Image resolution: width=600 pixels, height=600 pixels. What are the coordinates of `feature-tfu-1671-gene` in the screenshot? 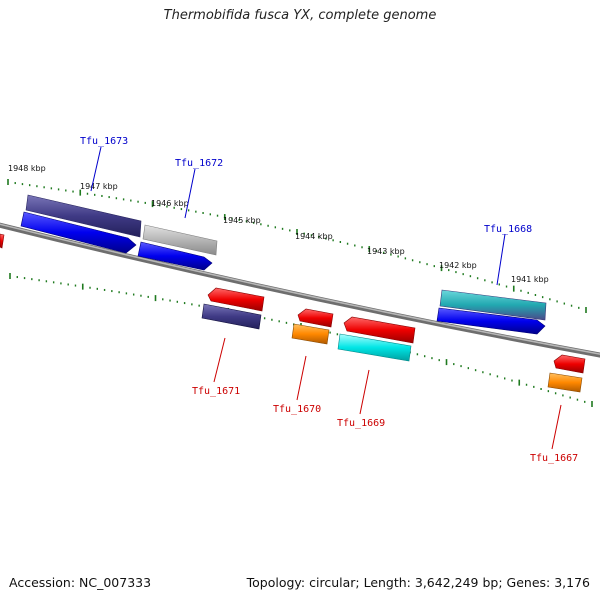 It's located at (231, 316).